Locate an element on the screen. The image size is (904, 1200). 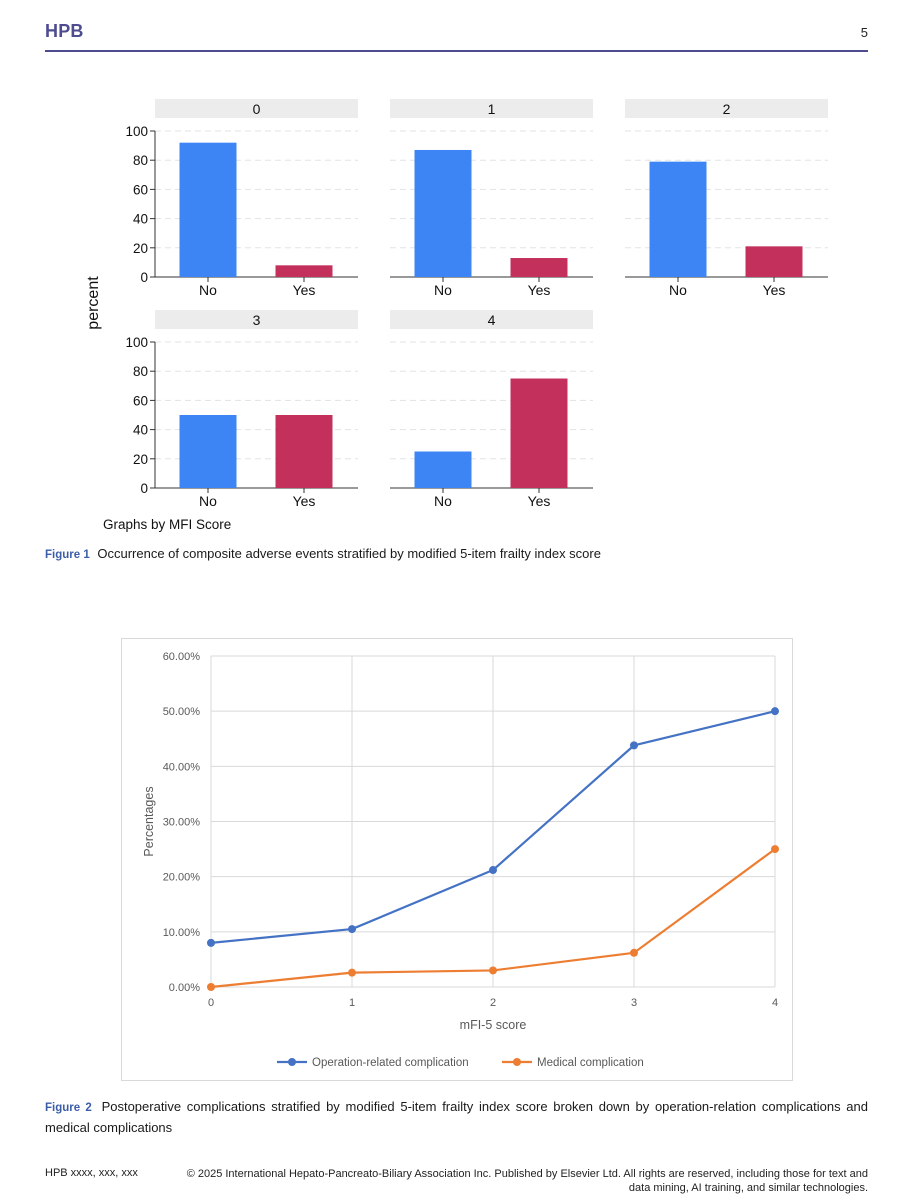
legend-label: Operation-related complication is located at coordinates (390, 1063).